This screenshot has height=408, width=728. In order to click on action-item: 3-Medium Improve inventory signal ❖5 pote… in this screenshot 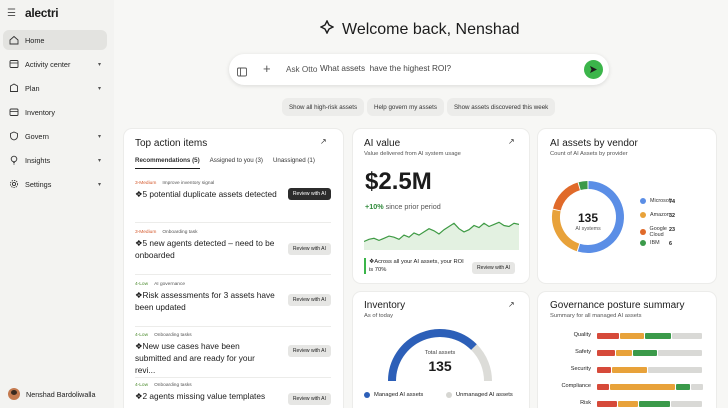, I will do `click(233, 190)`.